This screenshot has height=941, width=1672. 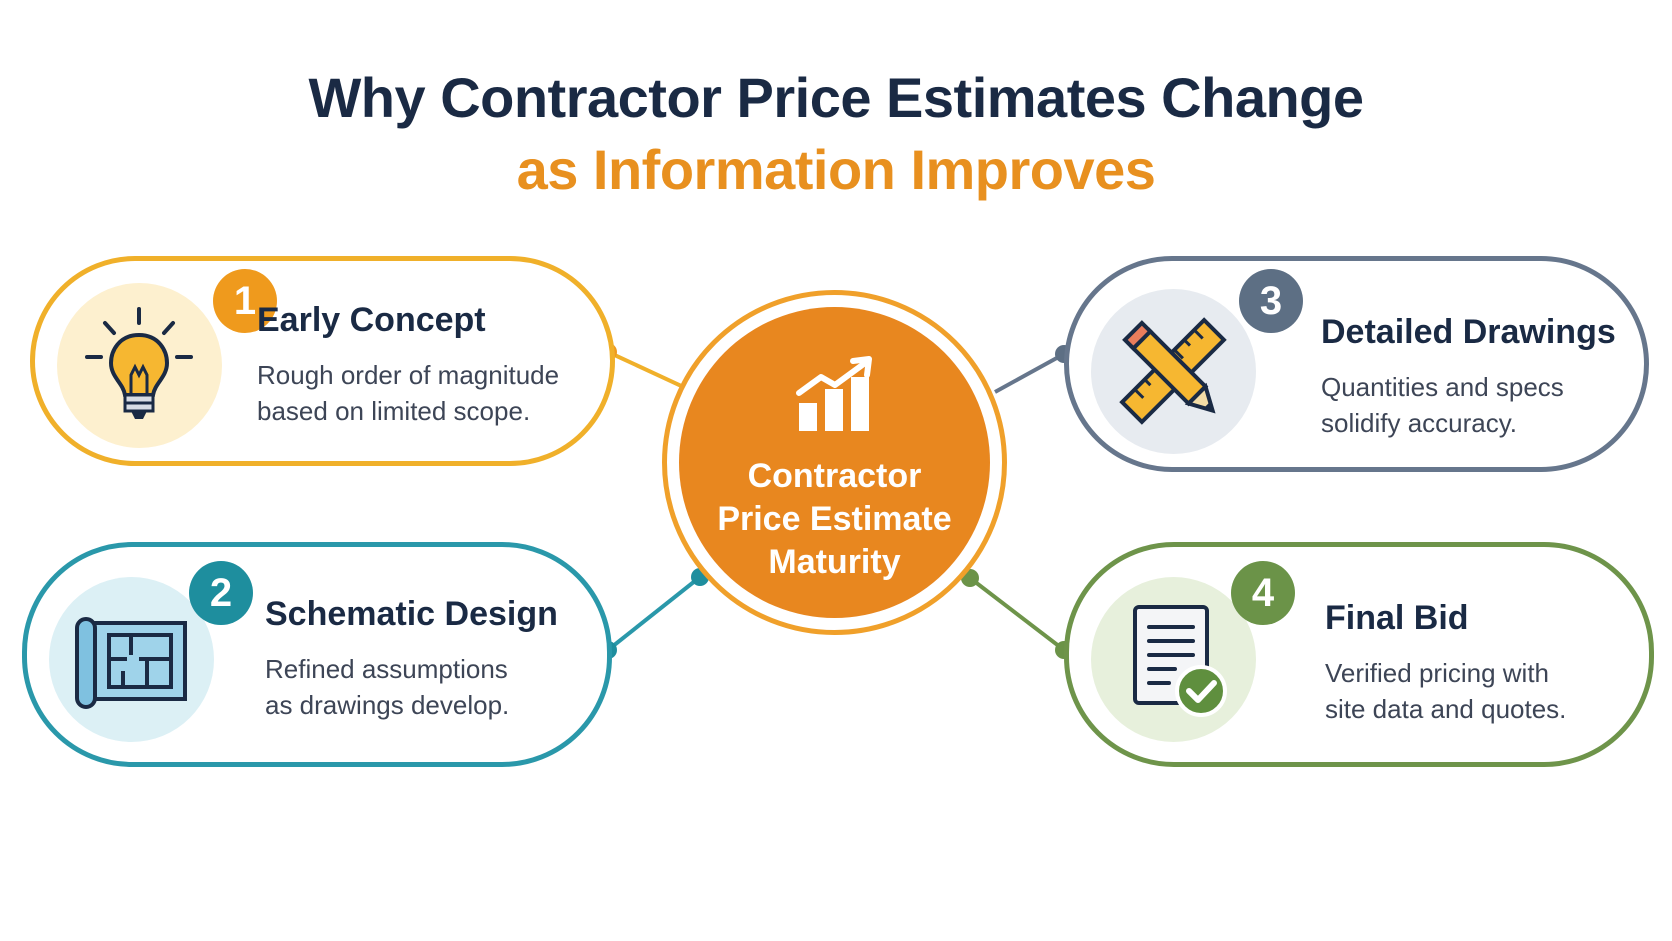 I want to click on stage-description: Quantities and specs solidify accuracy., so click(x=1491, y=405).